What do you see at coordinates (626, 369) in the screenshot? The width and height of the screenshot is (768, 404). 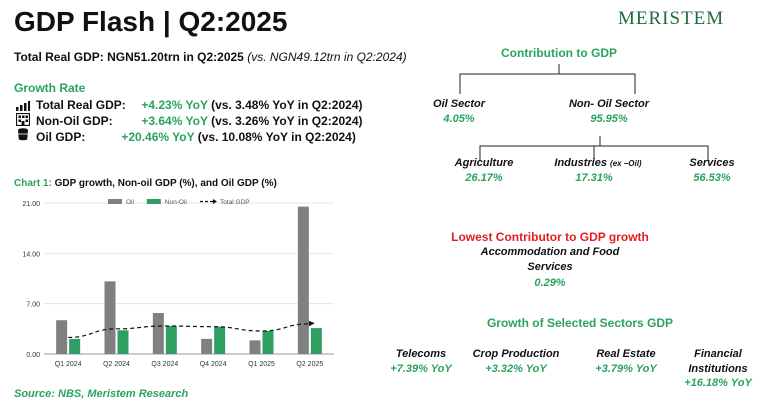 I see `real-estate-value: +3.79% YoY` at bounding box center [626, 369].